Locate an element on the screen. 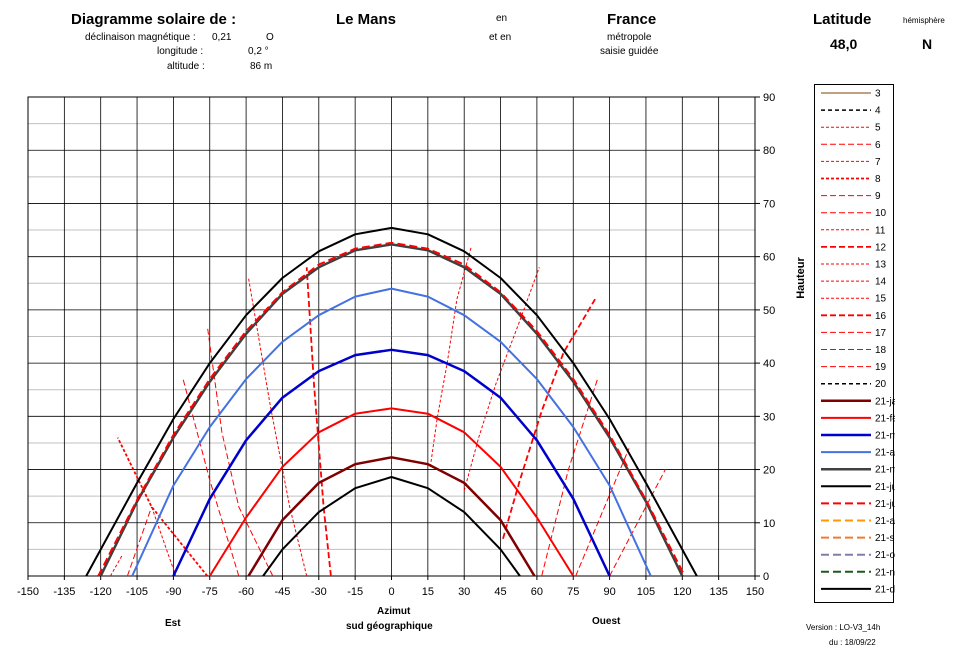 This screenshot has width=974, height=654. x-axis-sublabel: sud géographique is located at coordinates (389, 626).